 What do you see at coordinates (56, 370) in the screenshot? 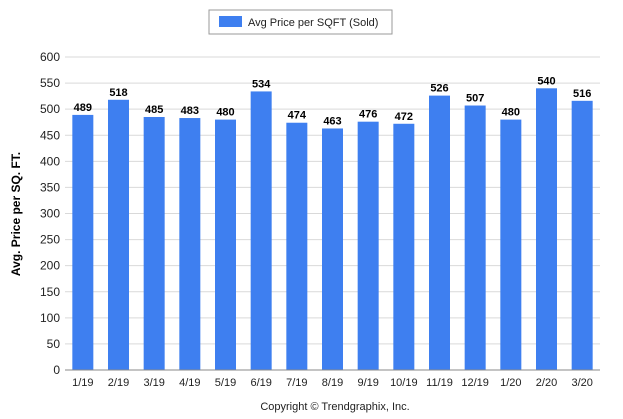
I see `y-tick-label: 0` at bounding box center [56, 370].